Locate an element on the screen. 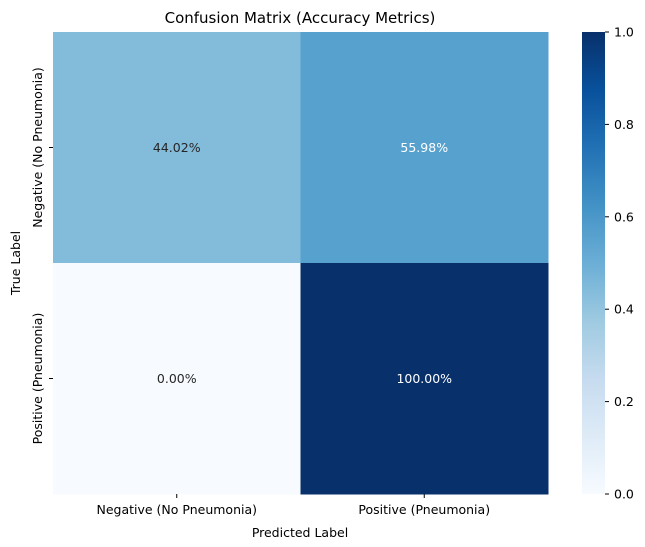 This screenshot has height=547, width=645. chart-title: Confusion Matrix (Accuracy Metrics) is located at coordinates (300, 18).